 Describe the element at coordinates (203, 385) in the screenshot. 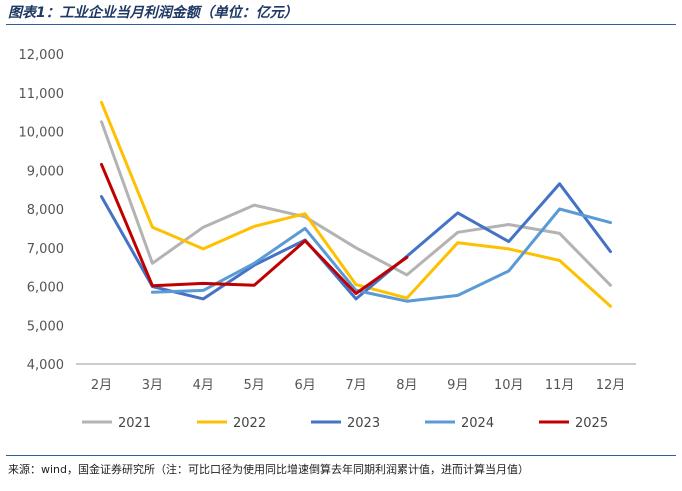

I see `x-tick-label: 4月` at that location.